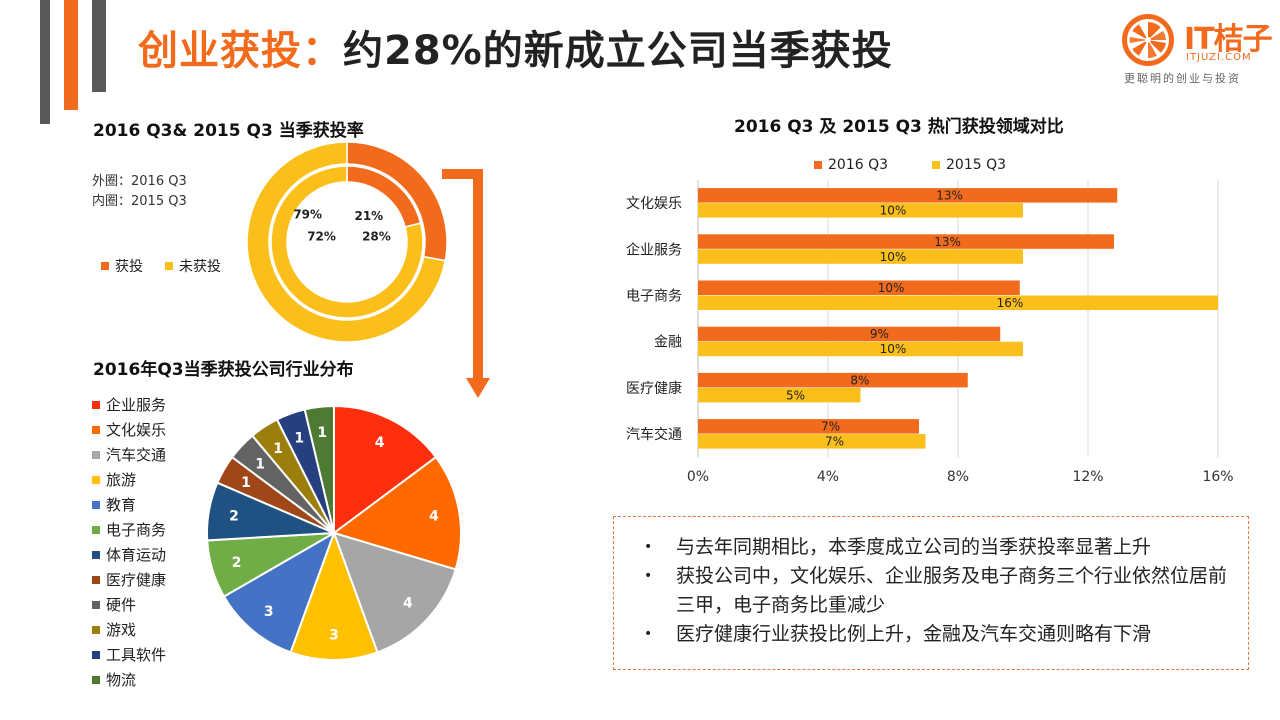 This screenshot has width=1280, height=720. I want to click on pie-slice-label-8: 1, so click(260, 464).